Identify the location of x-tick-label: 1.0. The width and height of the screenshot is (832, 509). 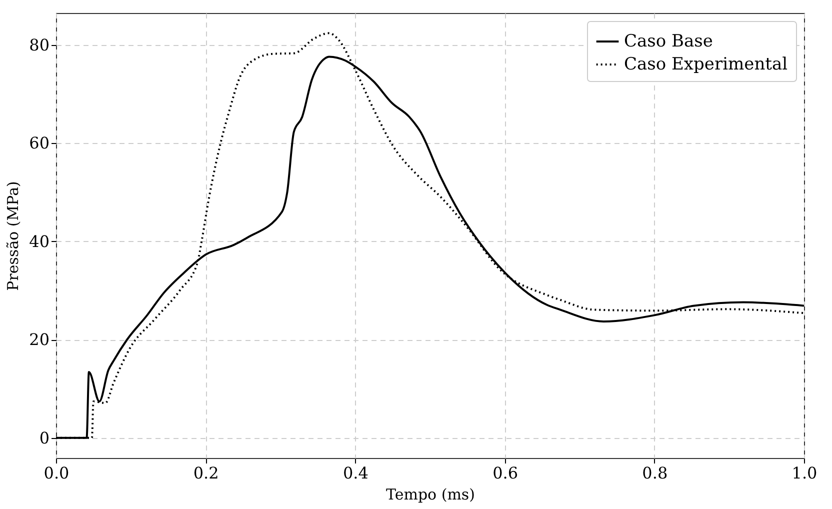
(805, 473).